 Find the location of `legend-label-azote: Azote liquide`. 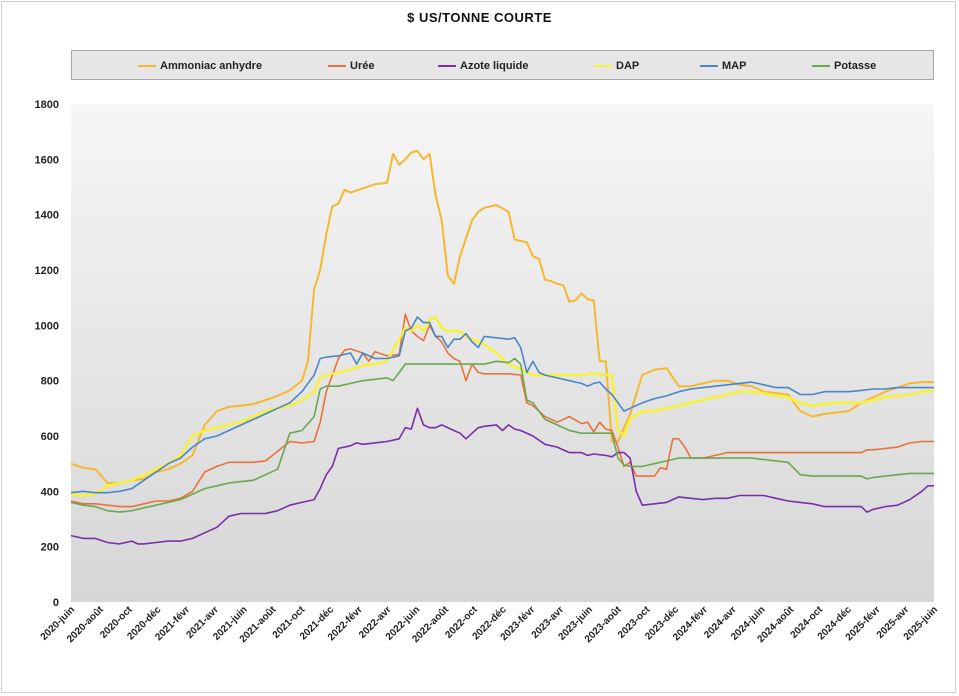

legend-label-azote: Azote liquide is located at coordinates (494, 66).